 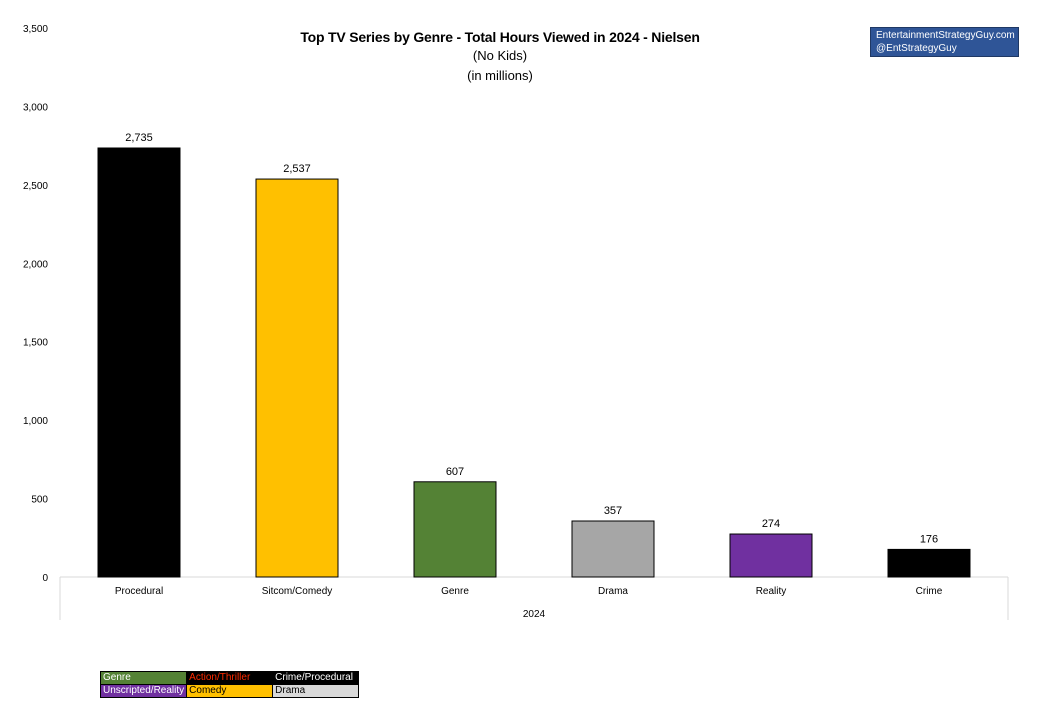 What do you see at coordinates (771, 524) in the screenshot?
I see `data-label: 274` at bounding box center [771, 524].